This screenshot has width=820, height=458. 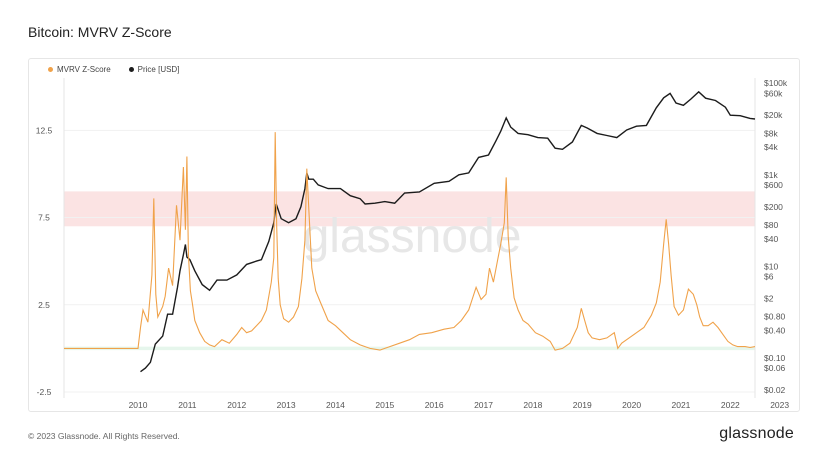 What do you see at coordinates (44, 392) in the screenshot?
I see `left-tick-label: -2.5` at bounding box center [44, 392].